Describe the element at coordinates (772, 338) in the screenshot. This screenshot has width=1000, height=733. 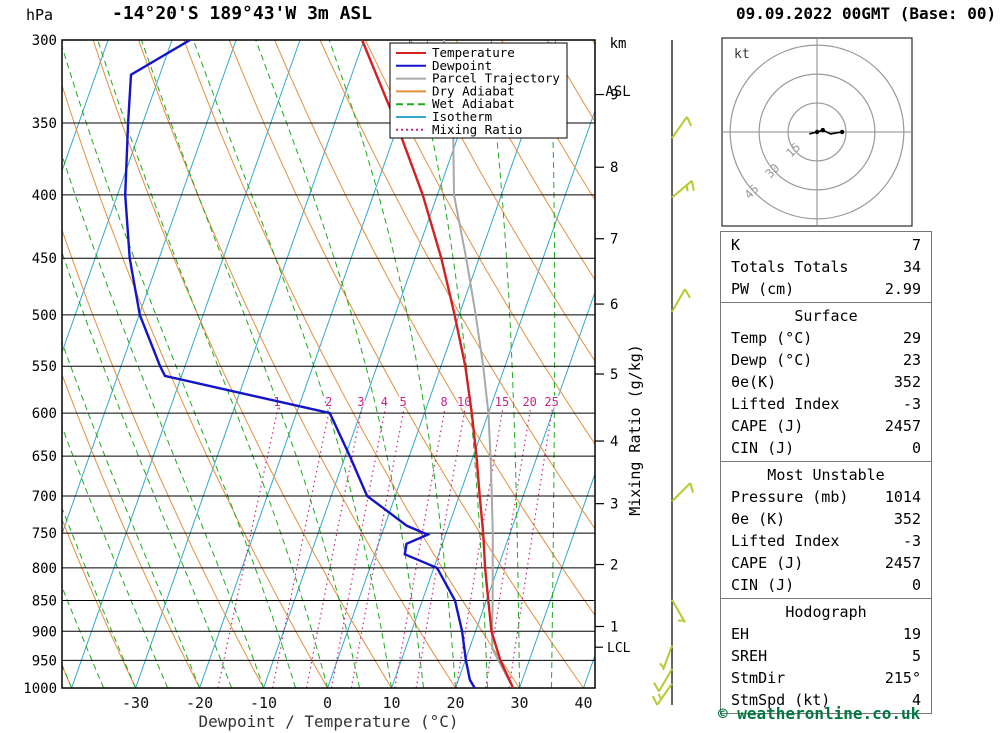
I see `stat-label: Temp (°C)` at that location.